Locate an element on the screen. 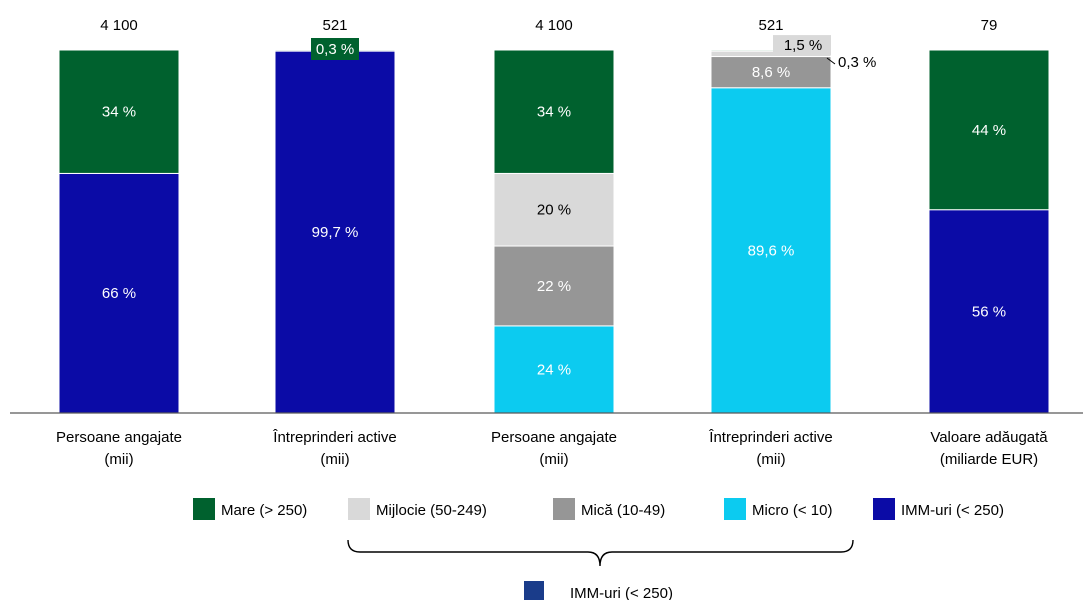 The image size is (1083, 600). bracket-legend-swatch is located at coordinates (534, 590).